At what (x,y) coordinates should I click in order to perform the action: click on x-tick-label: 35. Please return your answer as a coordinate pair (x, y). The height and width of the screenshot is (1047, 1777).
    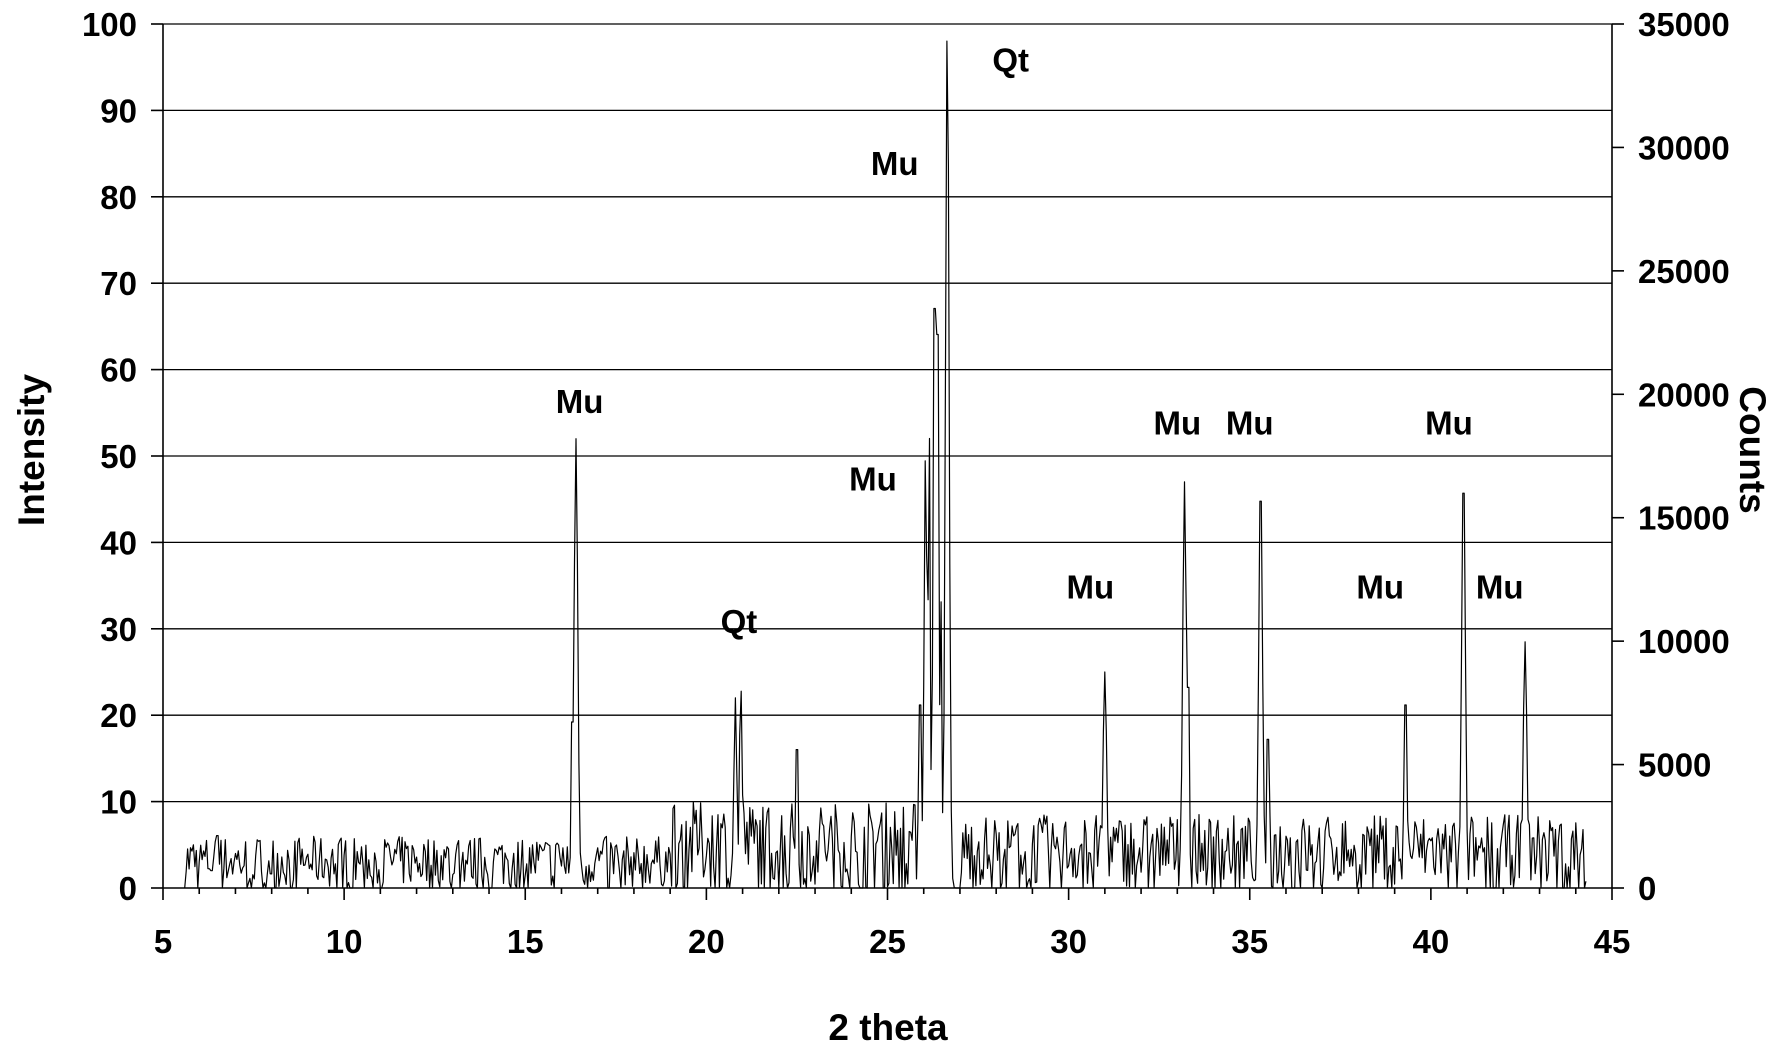
    Looking at the image, I should click on (1249, 941).